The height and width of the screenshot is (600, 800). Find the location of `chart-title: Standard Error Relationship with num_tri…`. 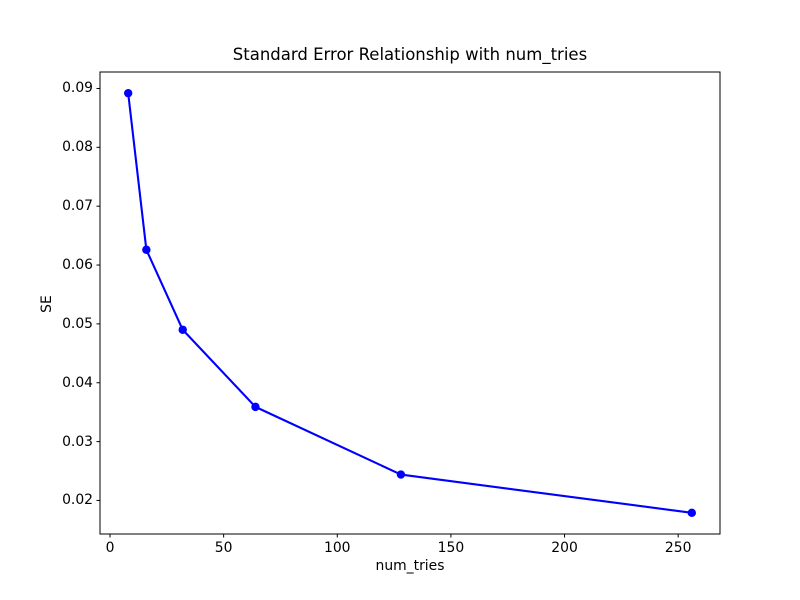

chart-title: Standard Error Relationship with num_tri… is located at coordinates (410, 54).